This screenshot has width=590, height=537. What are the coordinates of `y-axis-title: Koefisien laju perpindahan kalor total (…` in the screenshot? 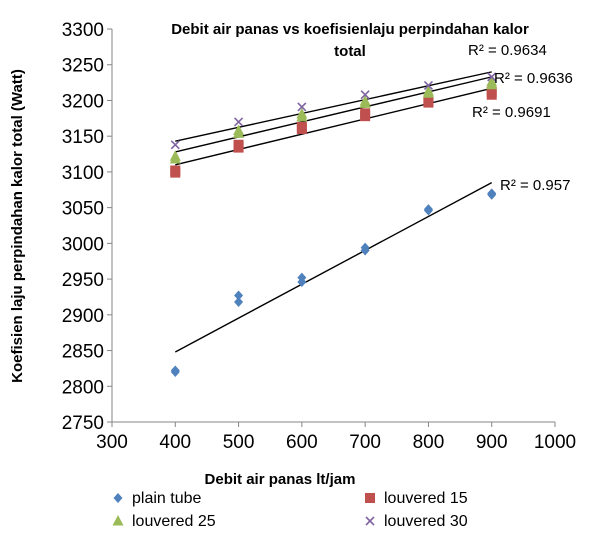 It's located at (17, 226).